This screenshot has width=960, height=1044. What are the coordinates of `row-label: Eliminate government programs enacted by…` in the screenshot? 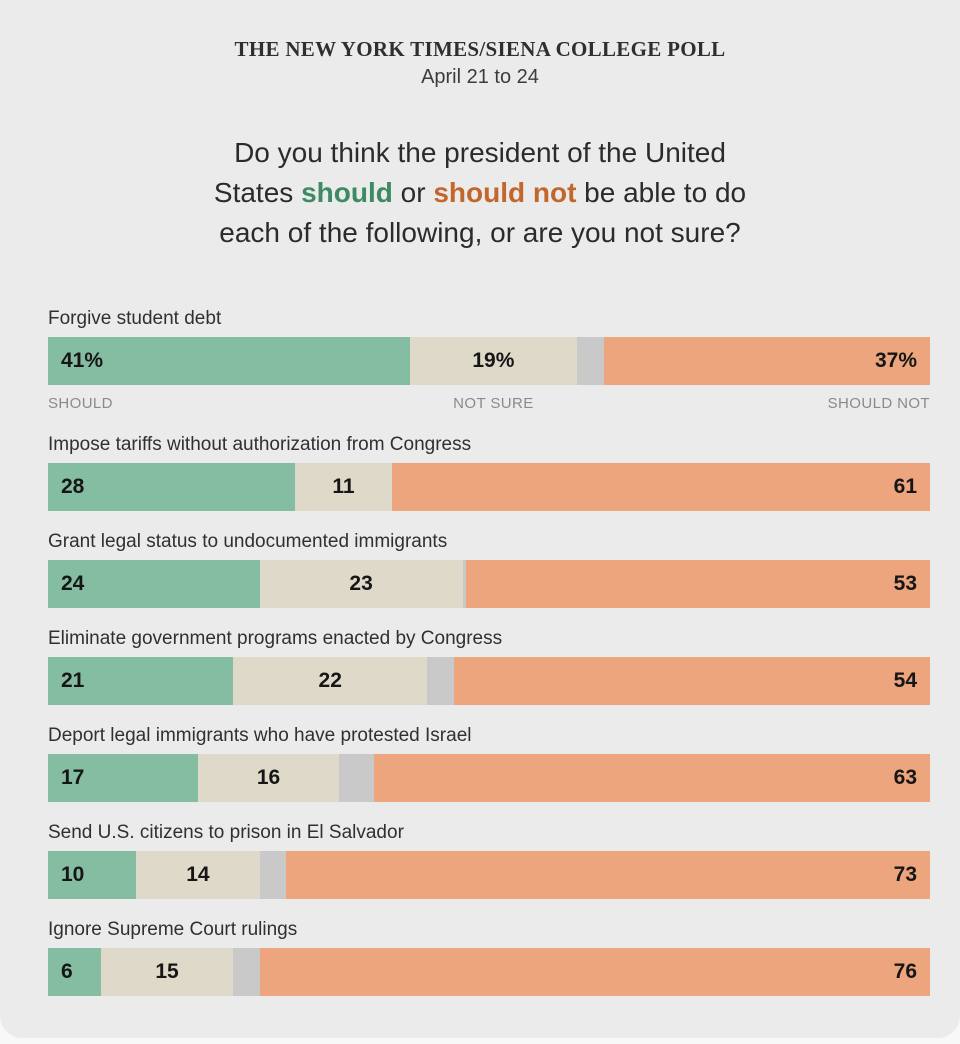 It's located at (275, 638).